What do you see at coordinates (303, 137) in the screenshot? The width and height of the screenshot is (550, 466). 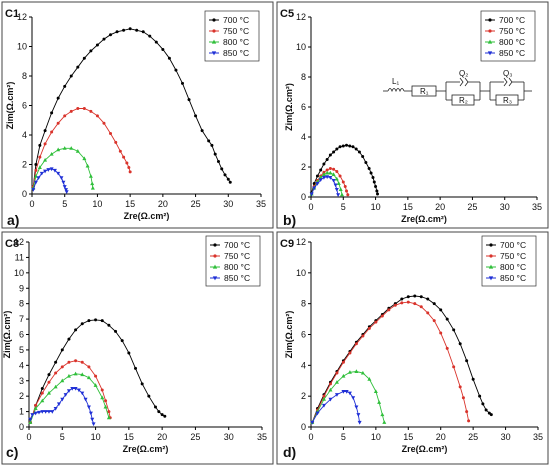 I see `y-tick-label: 4` at bounding box center [303, 137].